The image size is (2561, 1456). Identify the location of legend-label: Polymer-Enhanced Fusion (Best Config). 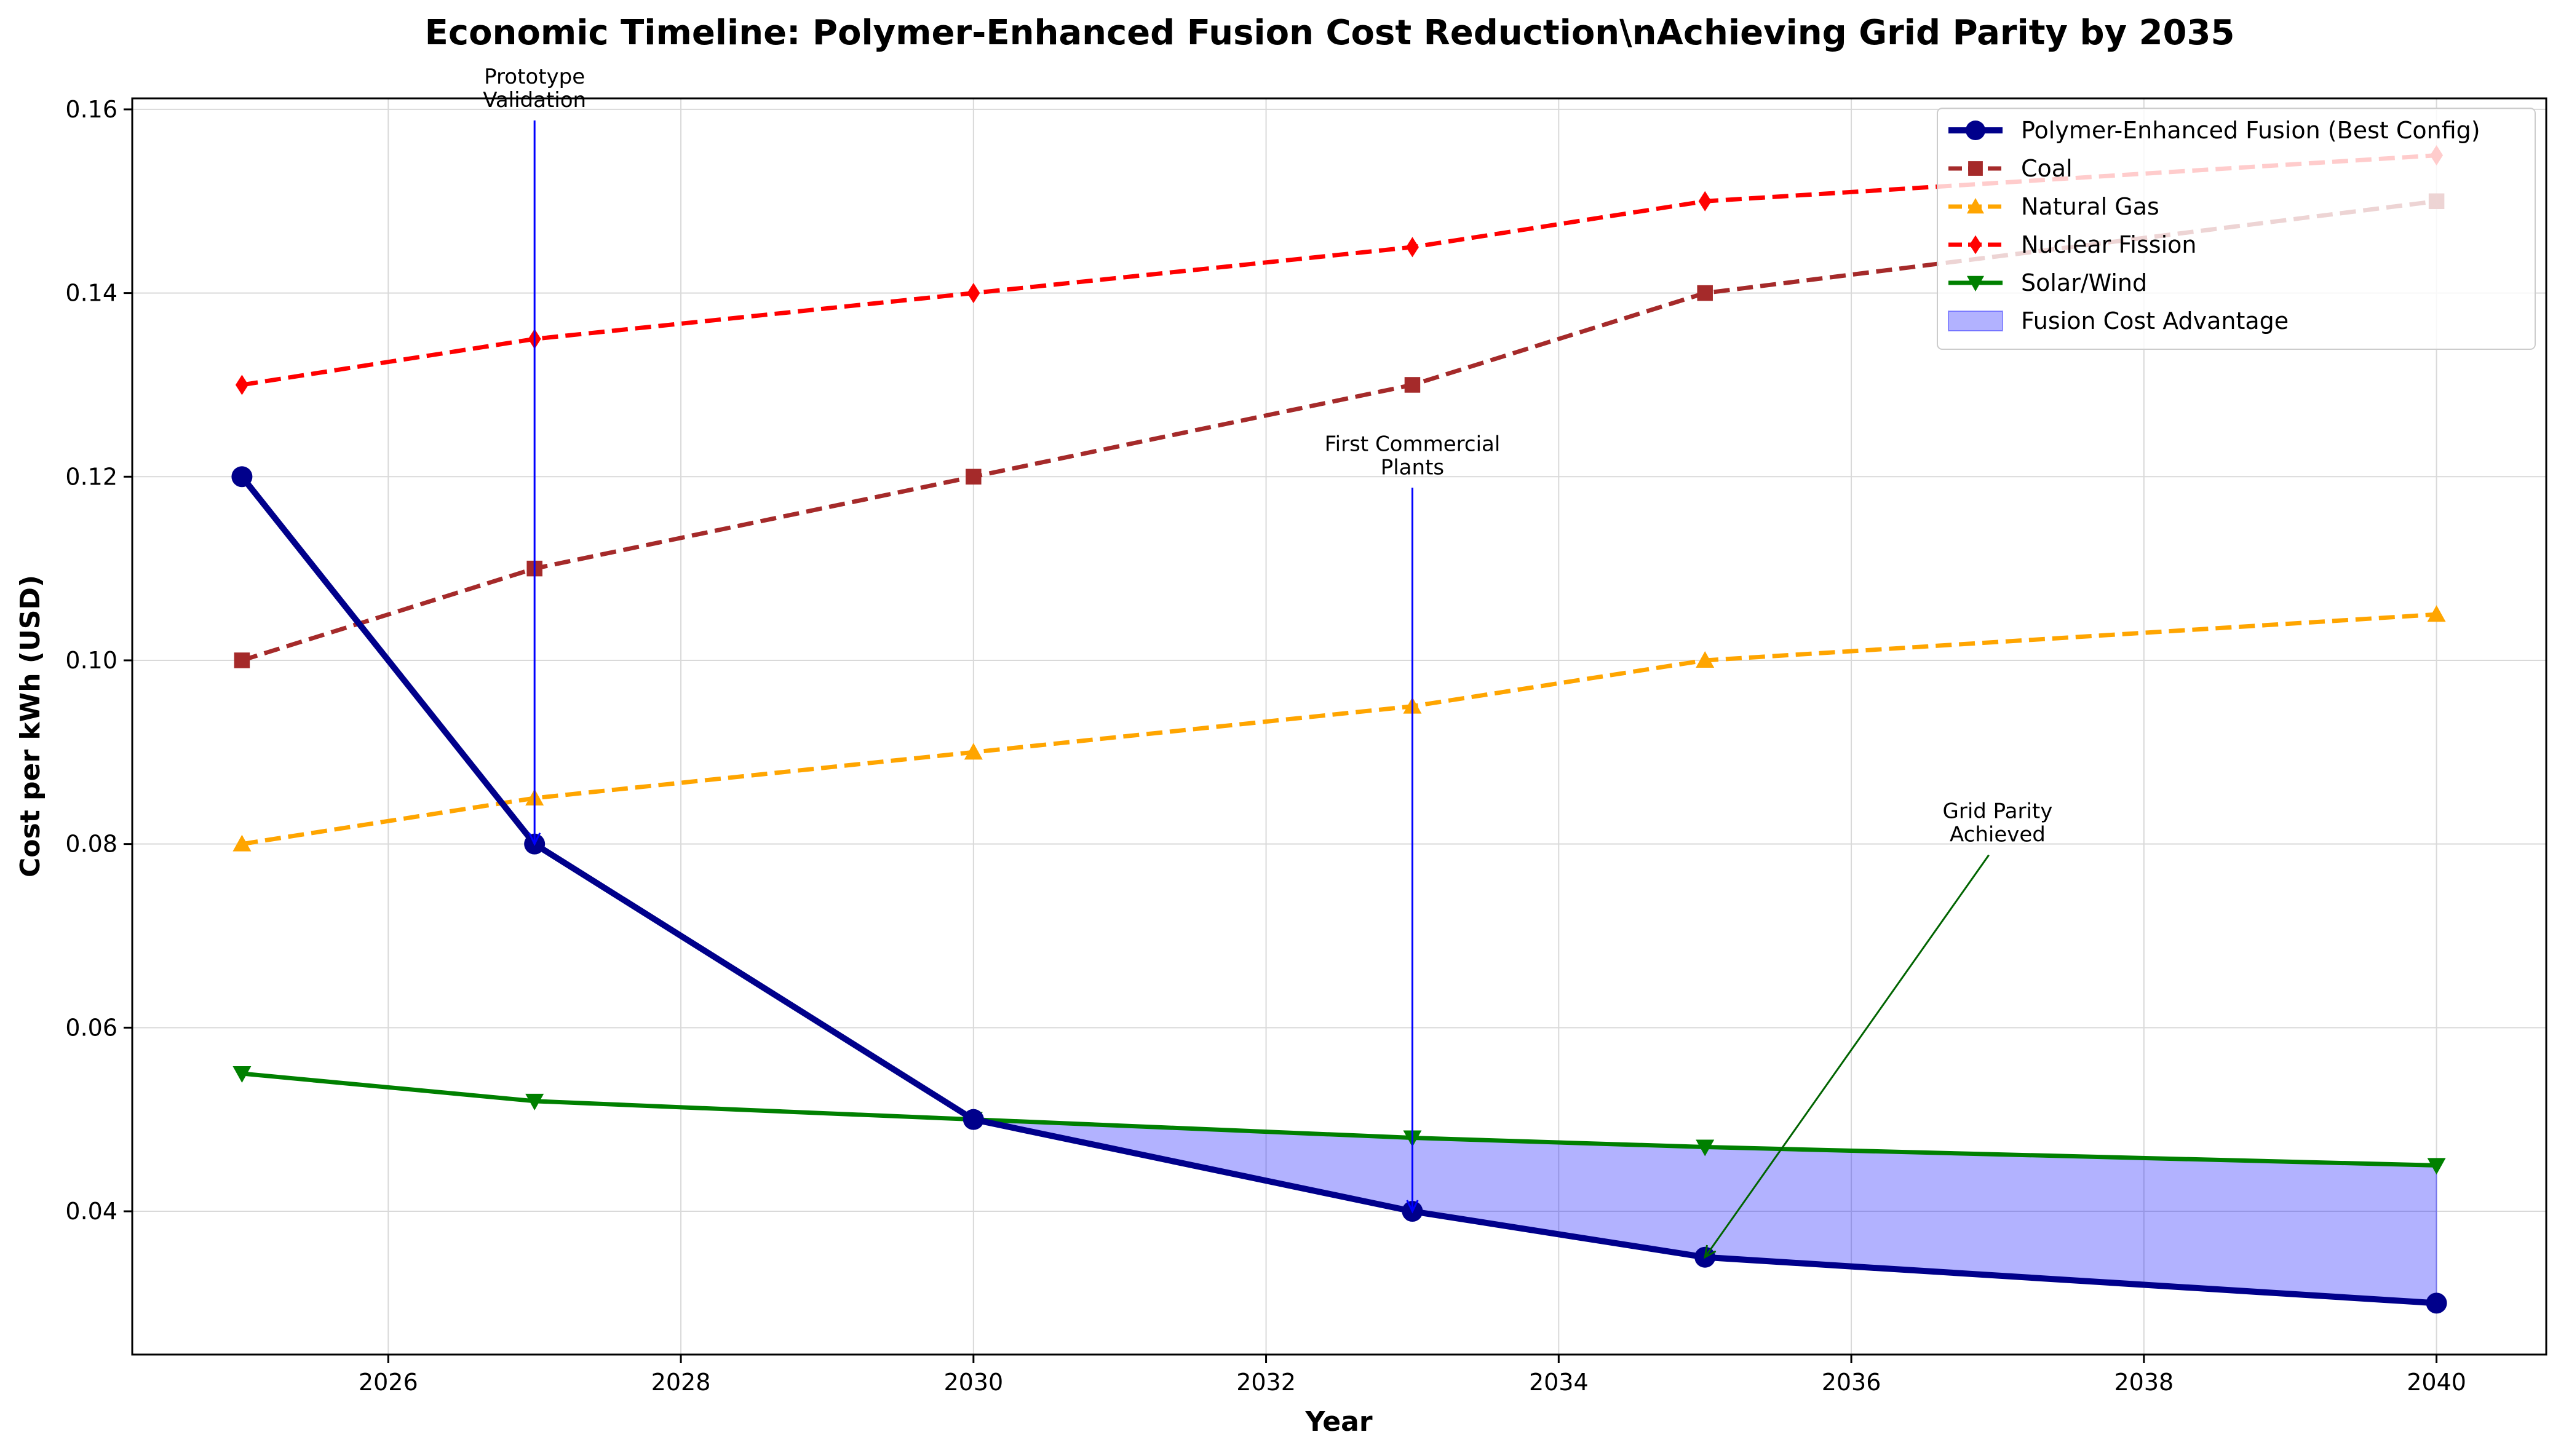
(2250, 130).